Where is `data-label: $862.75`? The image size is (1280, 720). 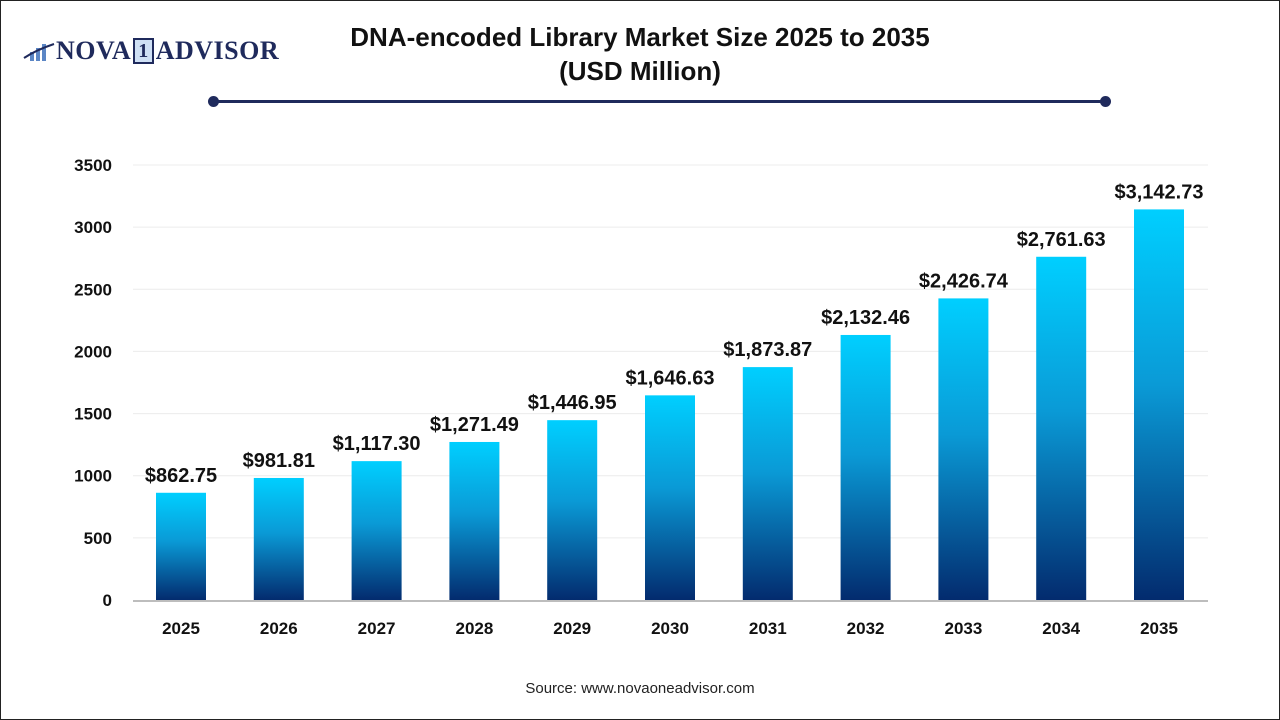 data-label: $862.75 is located at coordinates (181, 476).